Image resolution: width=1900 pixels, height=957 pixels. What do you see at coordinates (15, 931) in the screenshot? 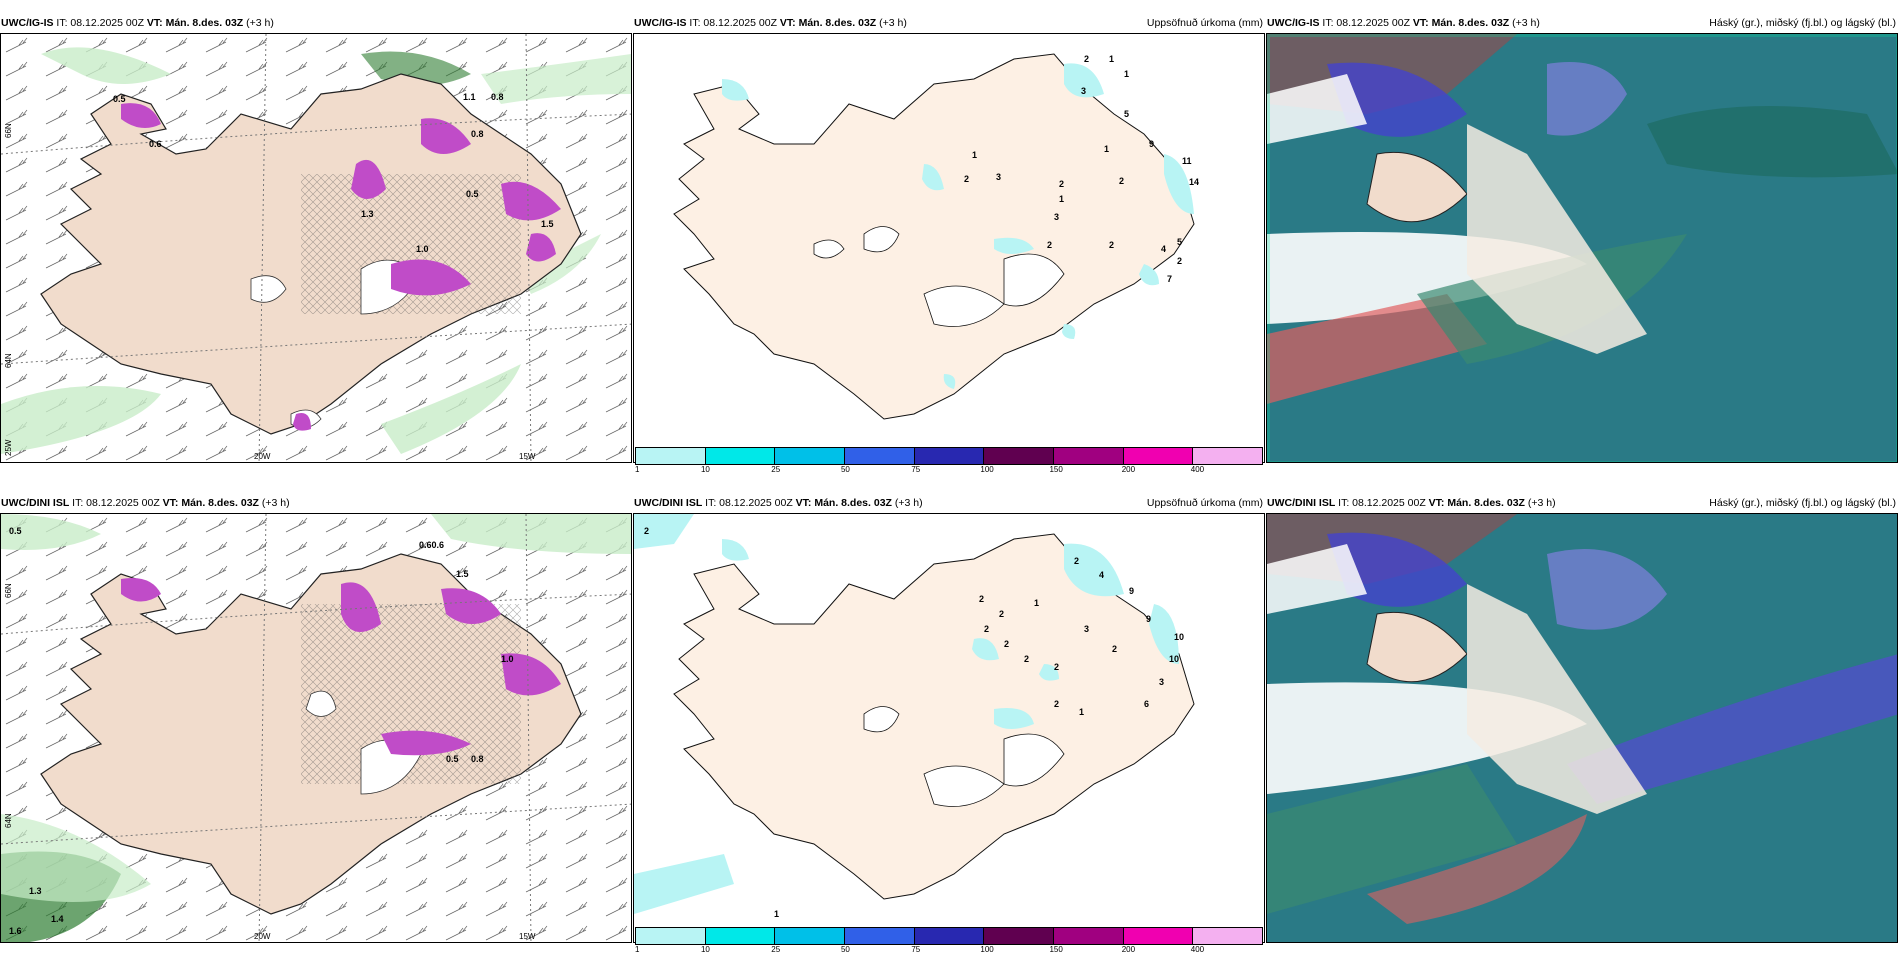
I see `value-label: 1.6` at bounding box center [15, 931].